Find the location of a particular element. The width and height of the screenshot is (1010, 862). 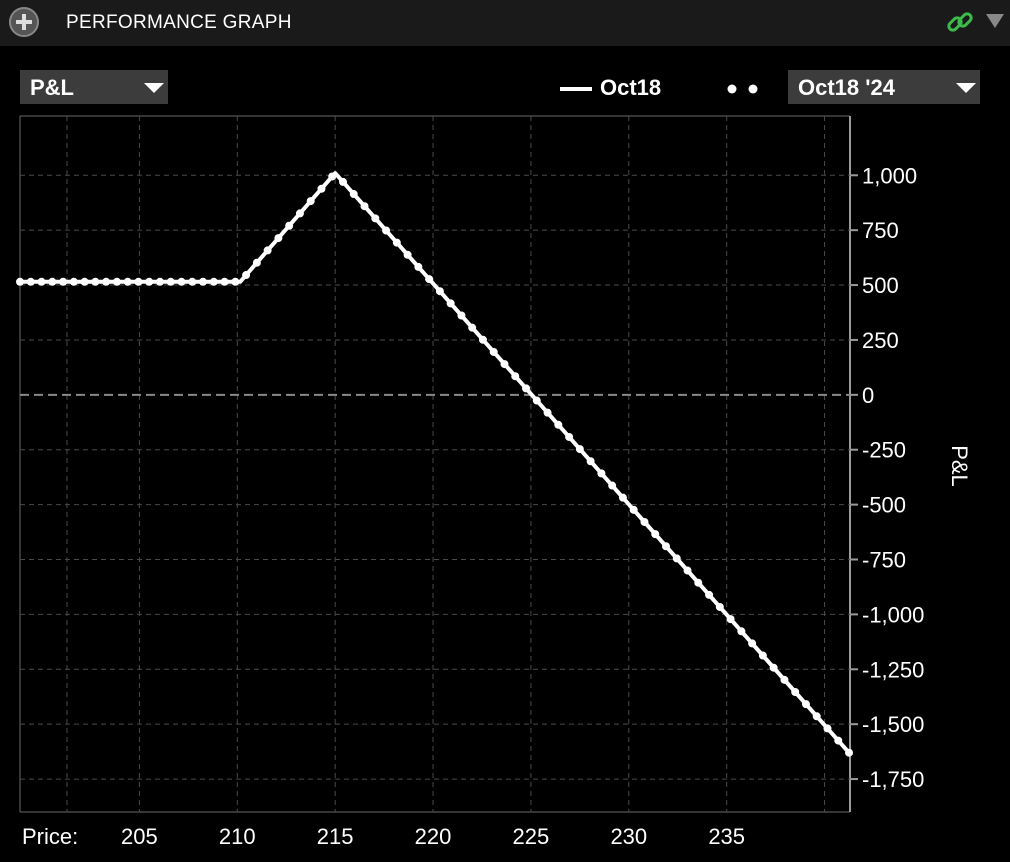

y-tick-label: 250 is located at coordinates (880, 340).